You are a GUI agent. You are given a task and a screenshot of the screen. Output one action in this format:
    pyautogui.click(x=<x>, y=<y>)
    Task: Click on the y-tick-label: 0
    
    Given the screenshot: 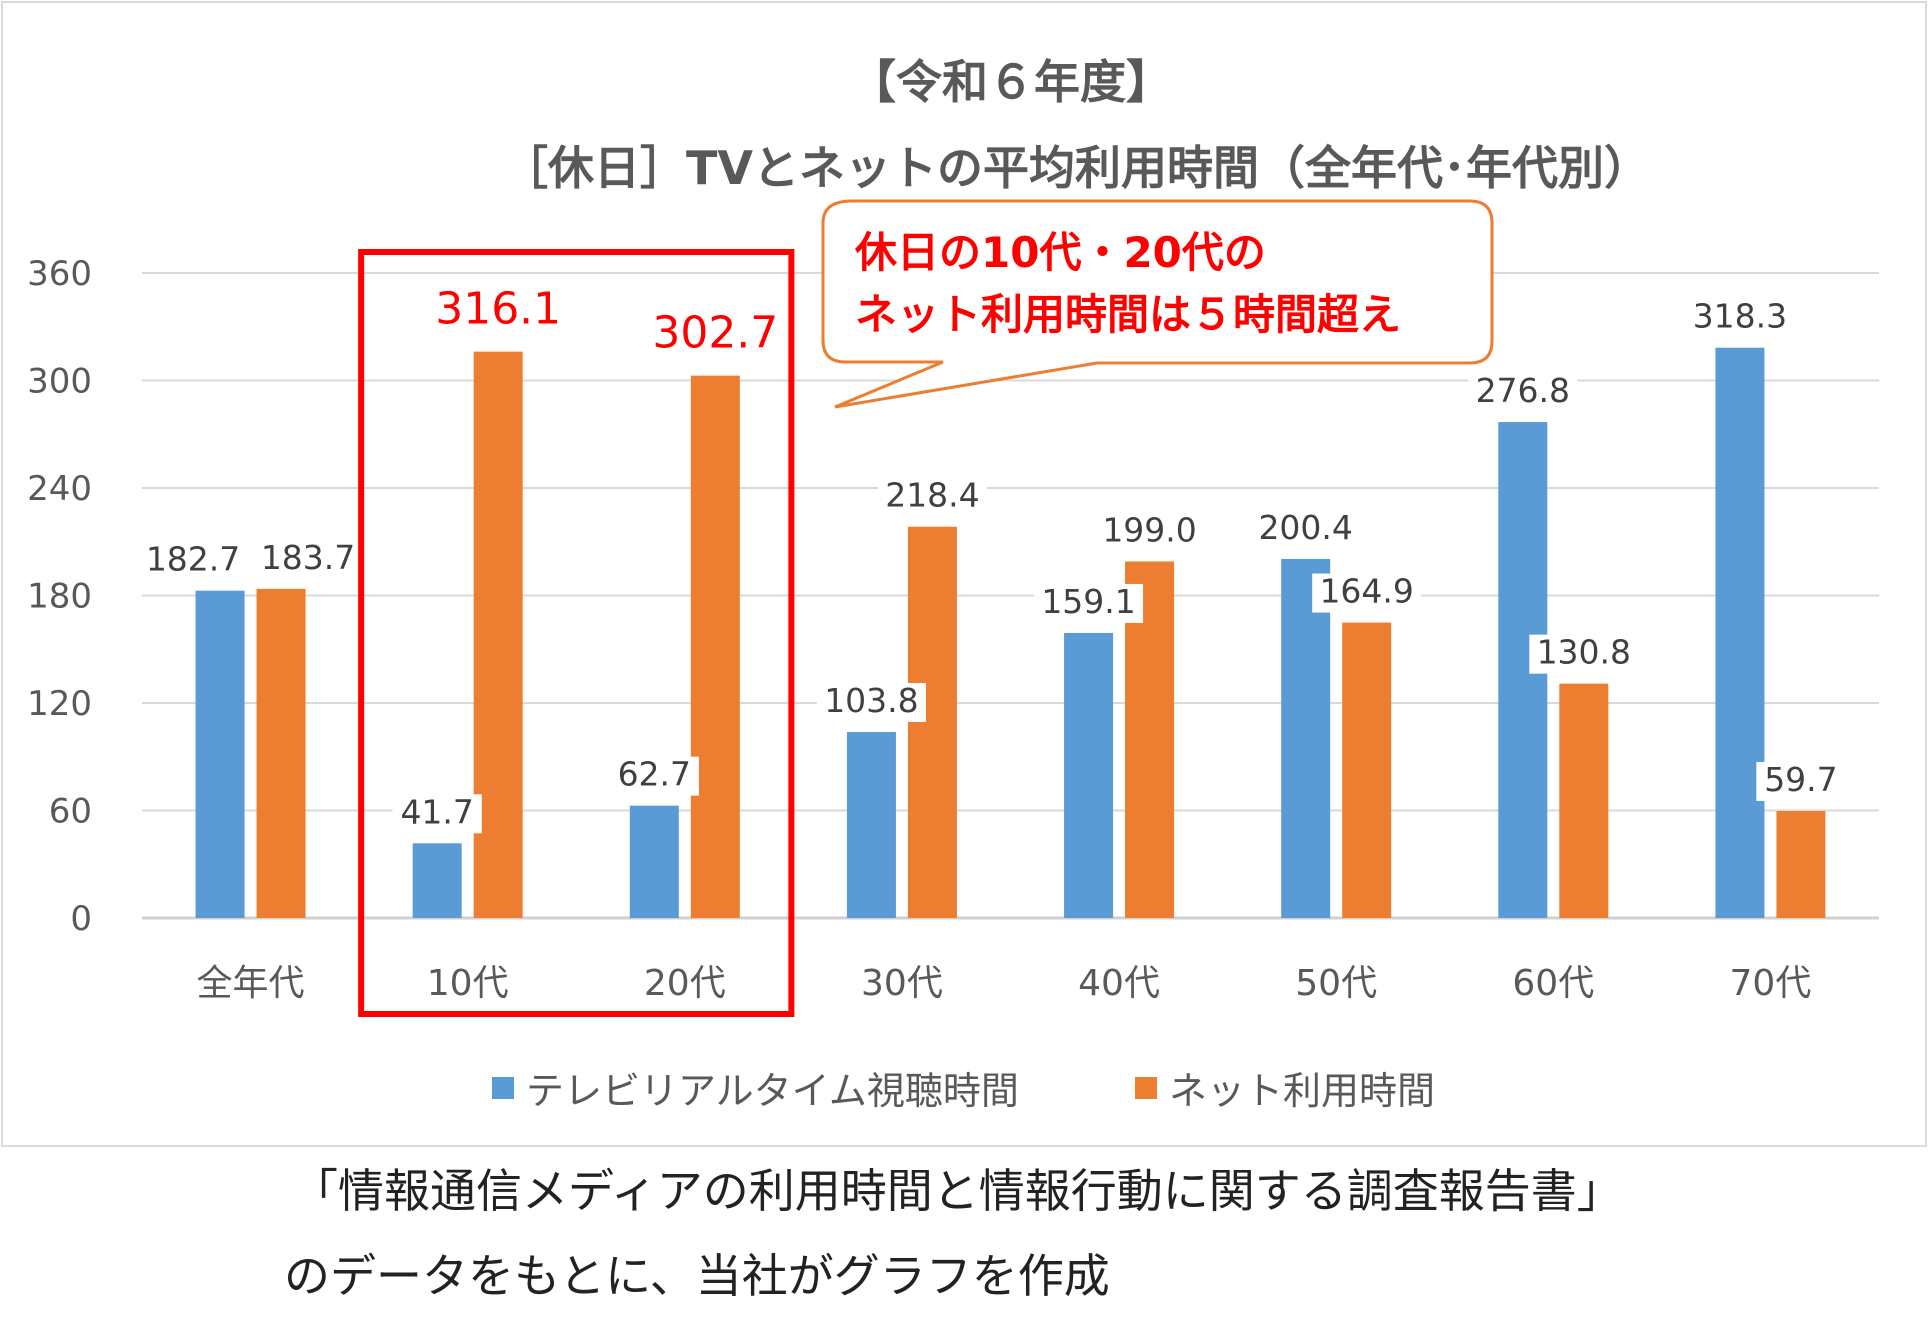 What is the action you would take?
    pyautogui.click(x=81, y=919)
    